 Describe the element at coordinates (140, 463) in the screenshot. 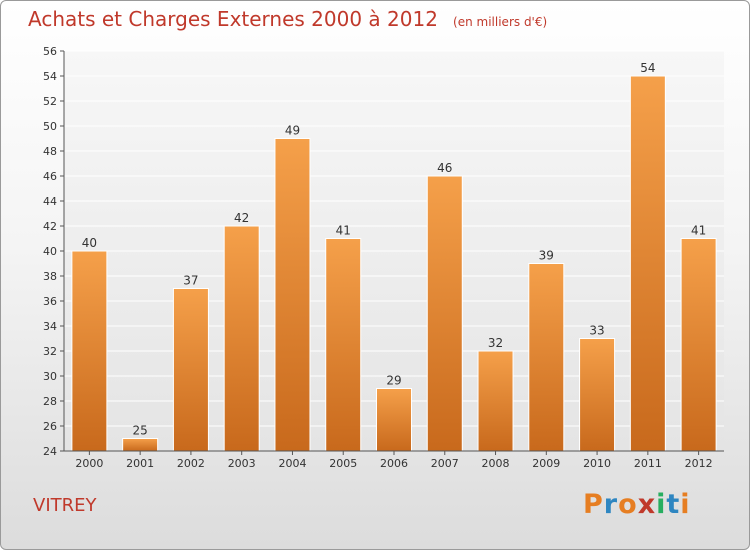

I see `x-tick-label-2001: 2001` at that location.